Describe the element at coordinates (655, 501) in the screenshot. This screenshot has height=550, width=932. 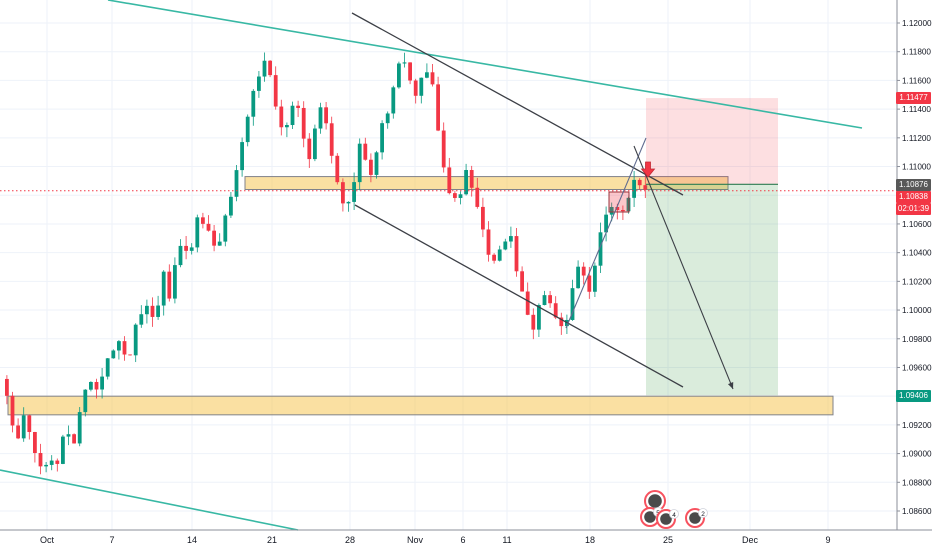
I see `idea-marker` at that location.